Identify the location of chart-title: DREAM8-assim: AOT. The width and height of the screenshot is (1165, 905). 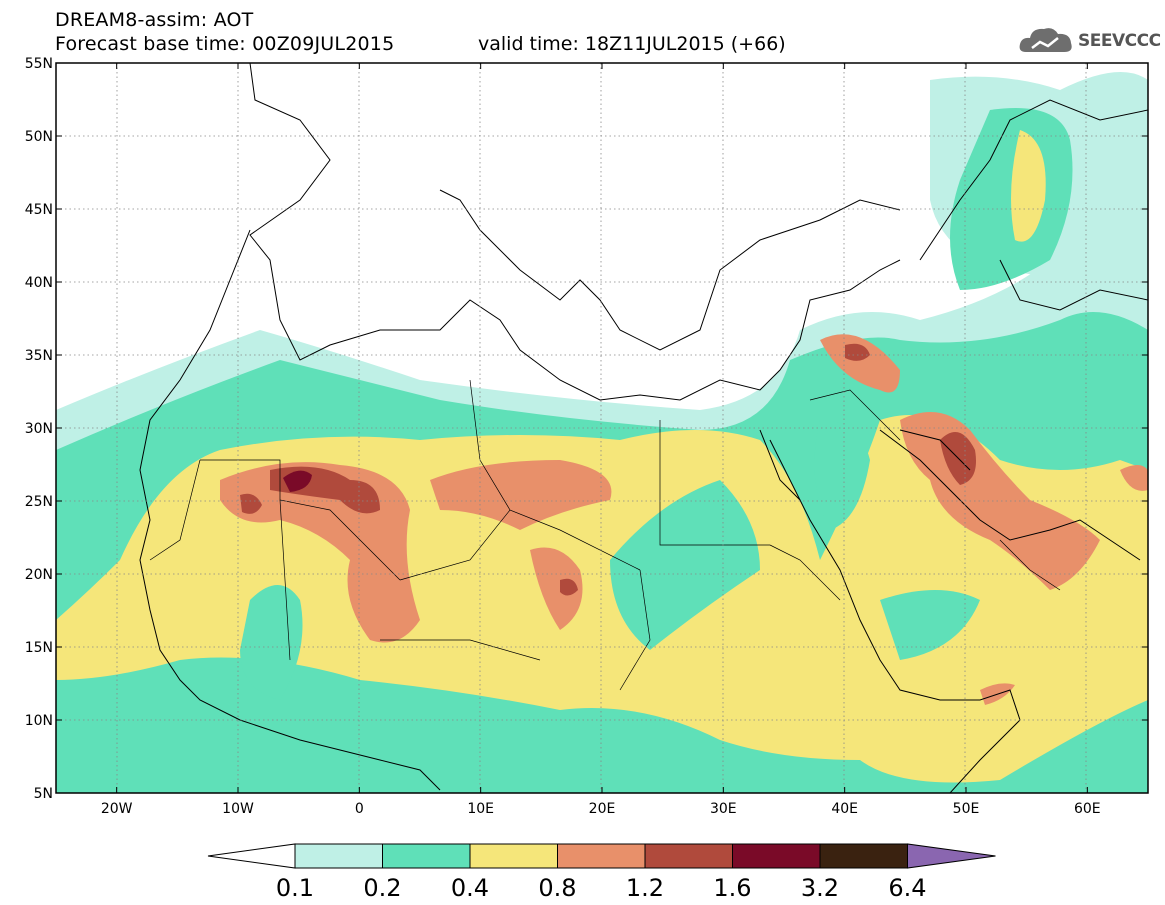
(154, 20).